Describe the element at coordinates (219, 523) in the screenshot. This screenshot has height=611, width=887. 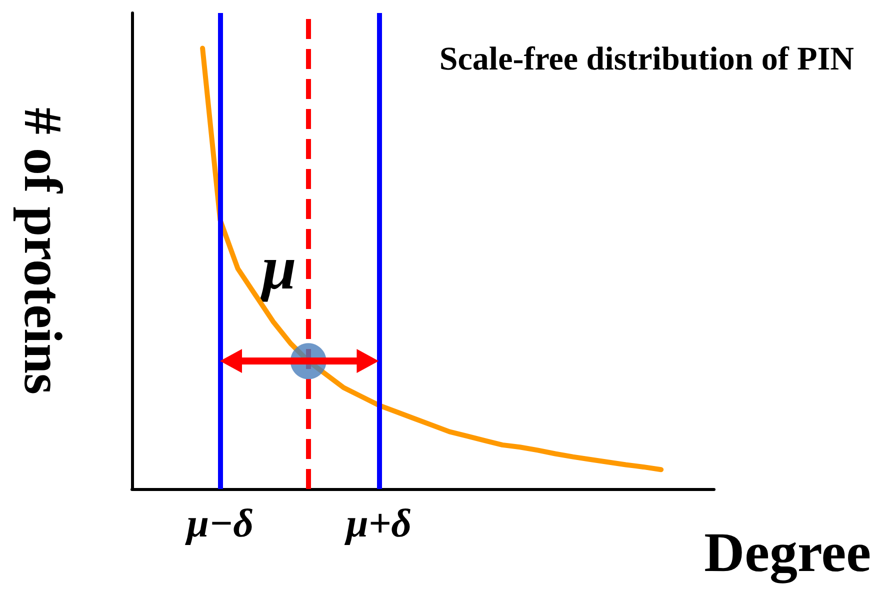
I see `x-tick-label: μ−δ` at that location.